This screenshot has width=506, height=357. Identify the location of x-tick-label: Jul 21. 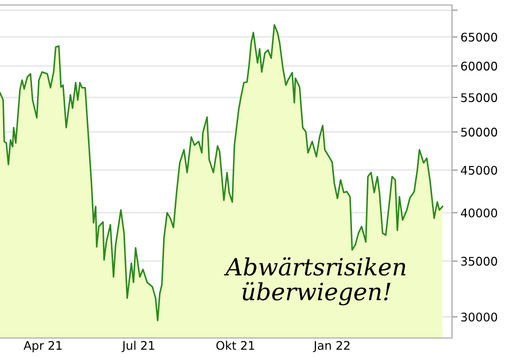
(138, 346).